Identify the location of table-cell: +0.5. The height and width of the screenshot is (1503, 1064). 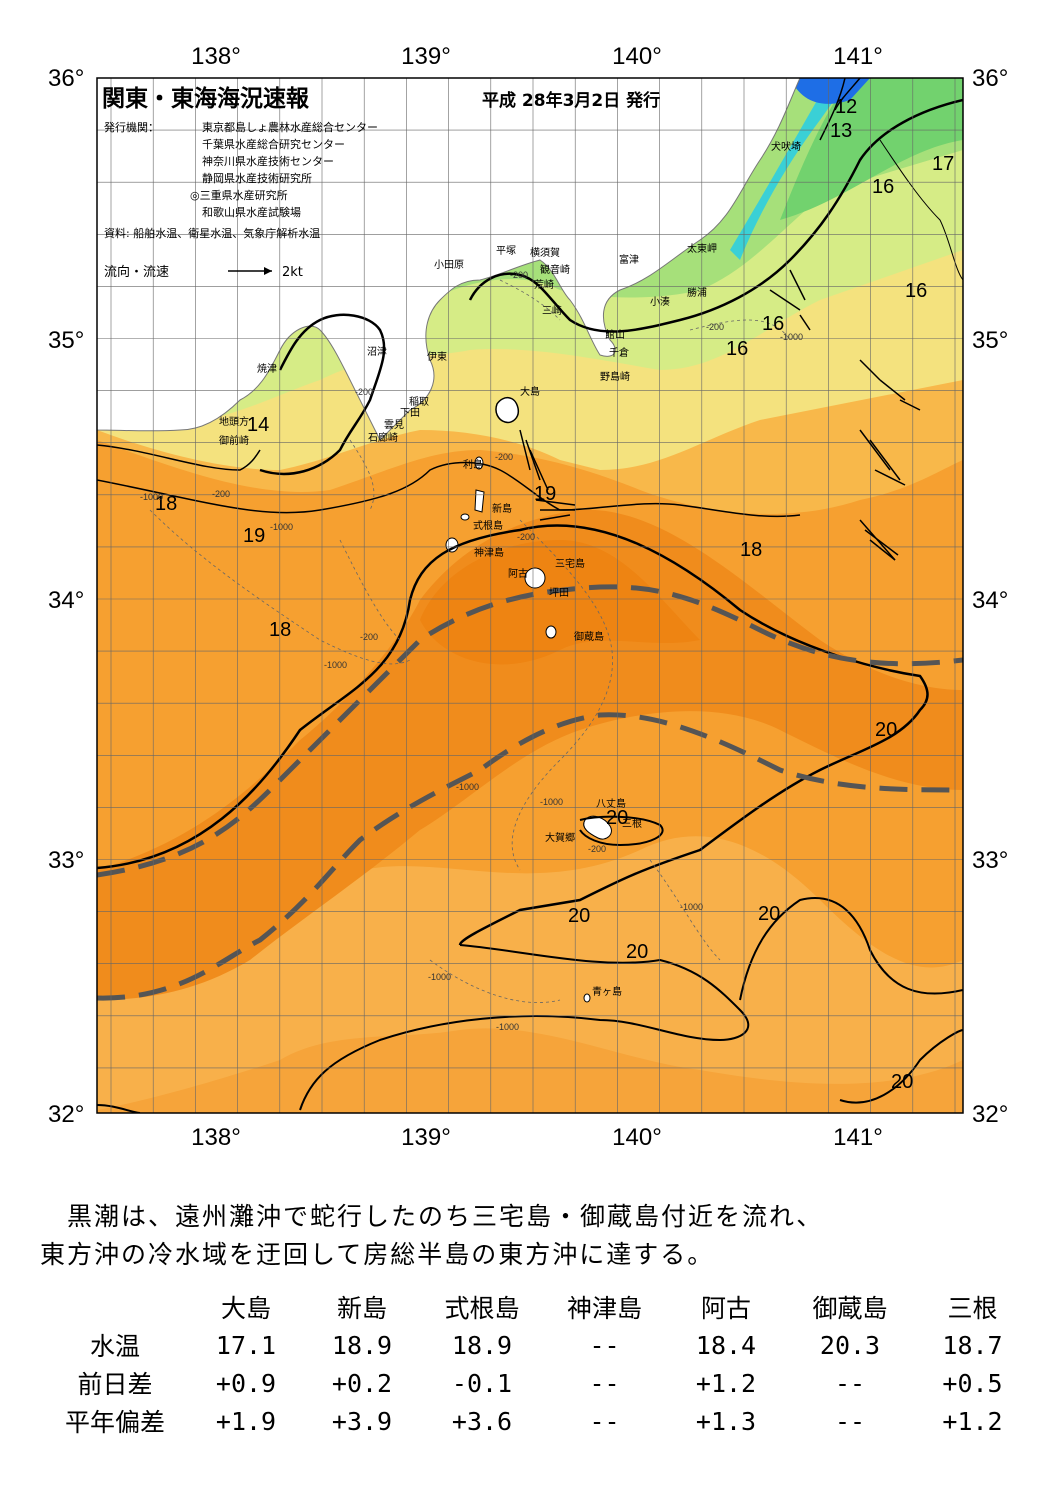
(972, 1383).